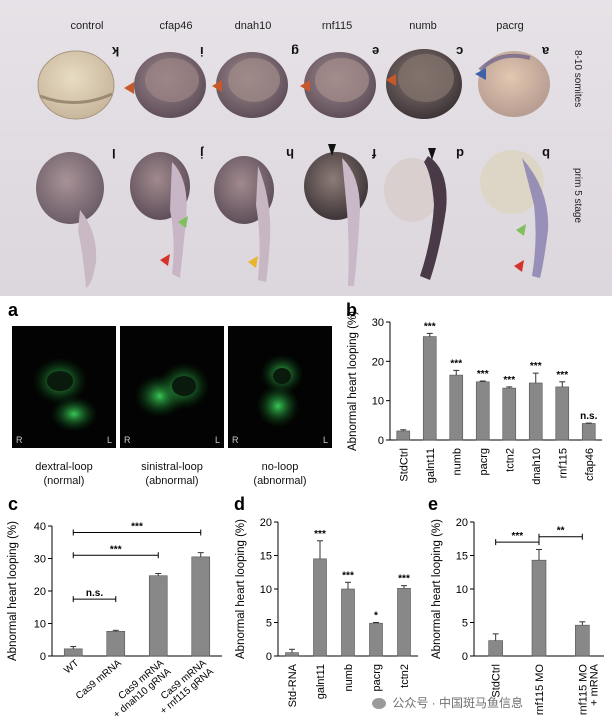  What do you see at coordinates (280, 391) in the screenshot?
I see `heart-fluorescence-noloop` at bounding box center [280, 391].